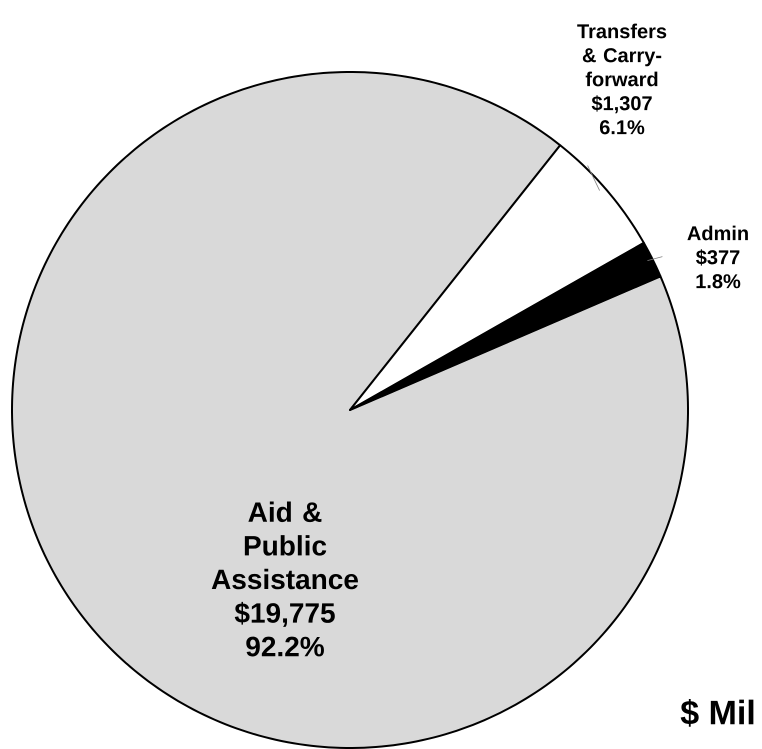  What do you see at coordinates (717, 713) in the screenshot?
I see `text: $ Mil` at bounding box center [717, 713].